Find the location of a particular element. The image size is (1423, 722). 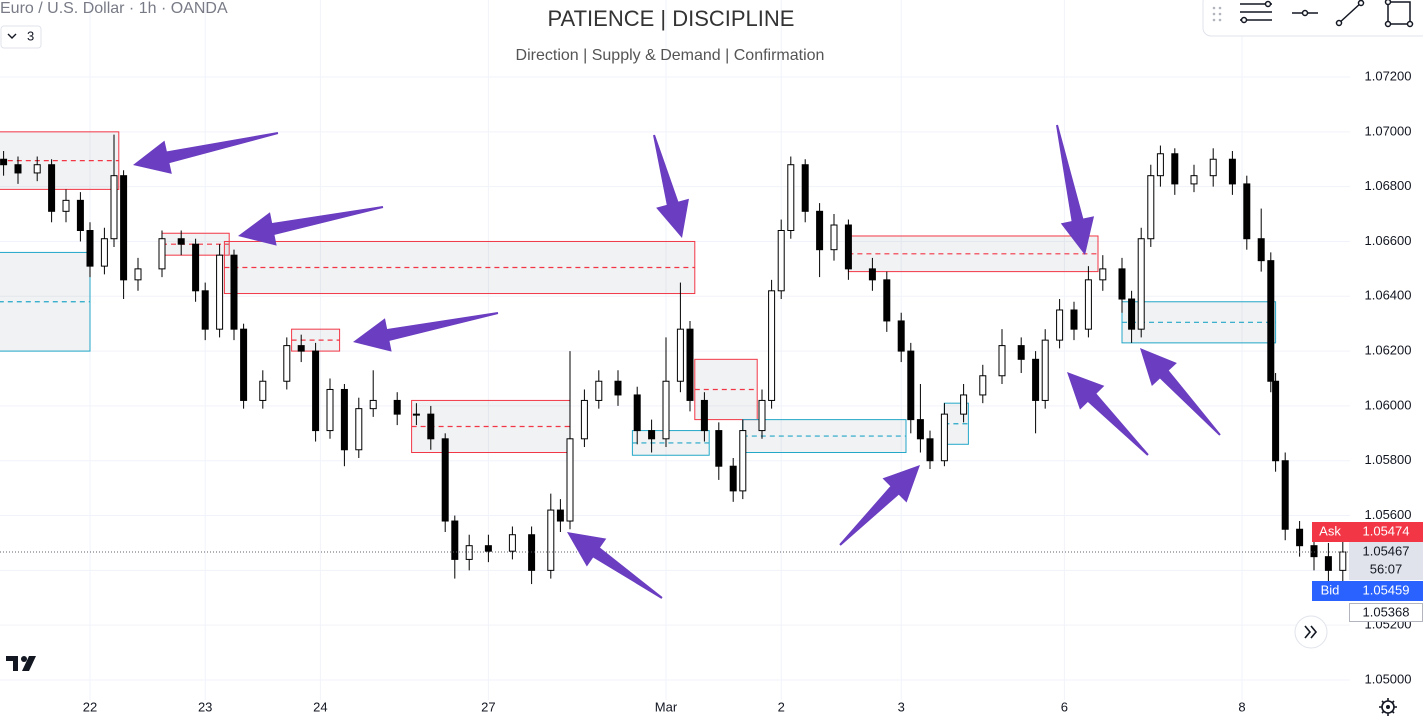

y-tick-label: 1.06200 is located at coordinates (1388, 350).